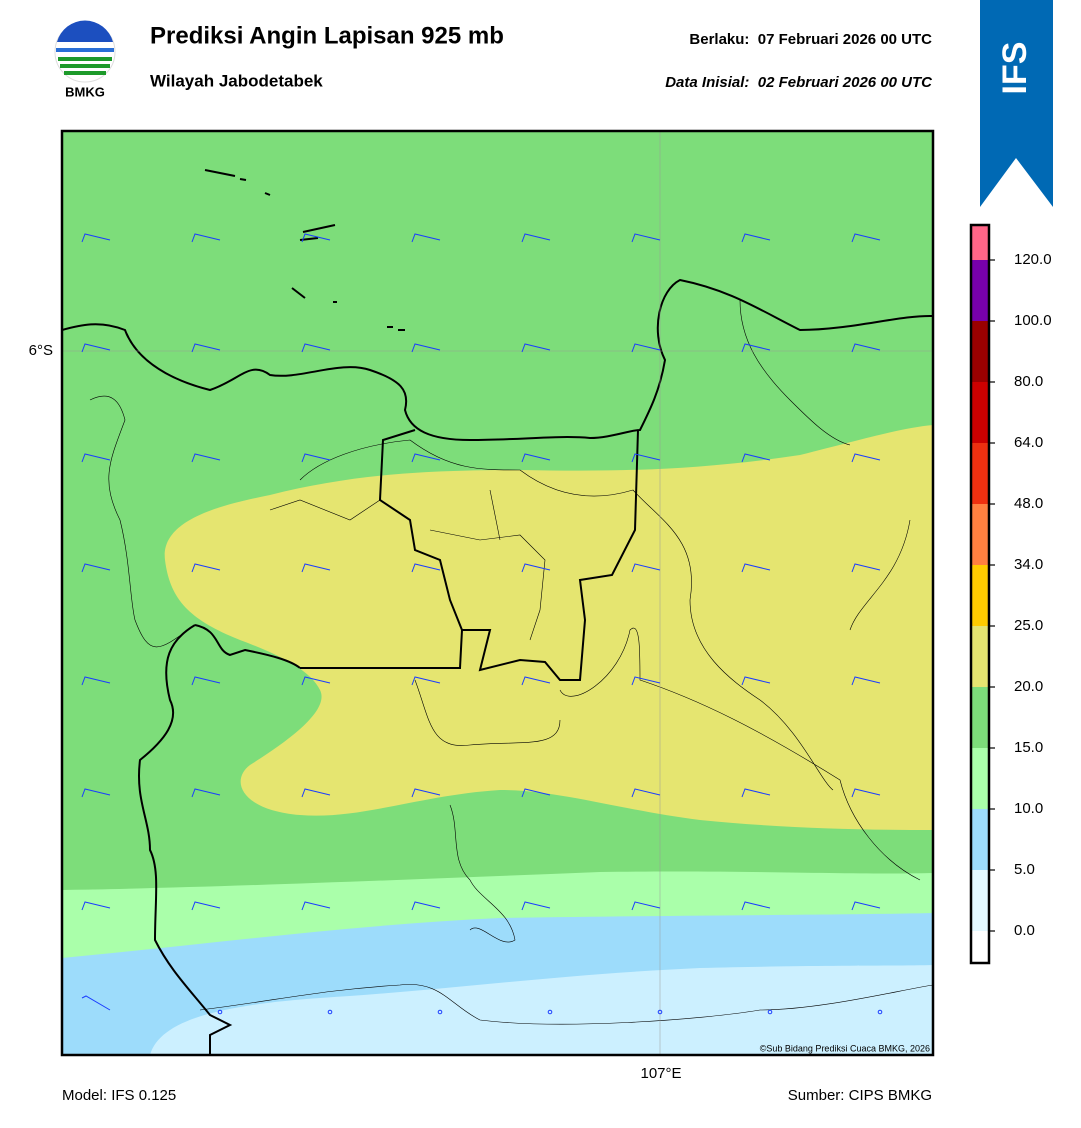  What do you see at coordinates (799, 82) in the screenshot?
I see `init-time: Data Inisial: 02 Februari 2026 00 UTC` at bounding box center [799, 82].